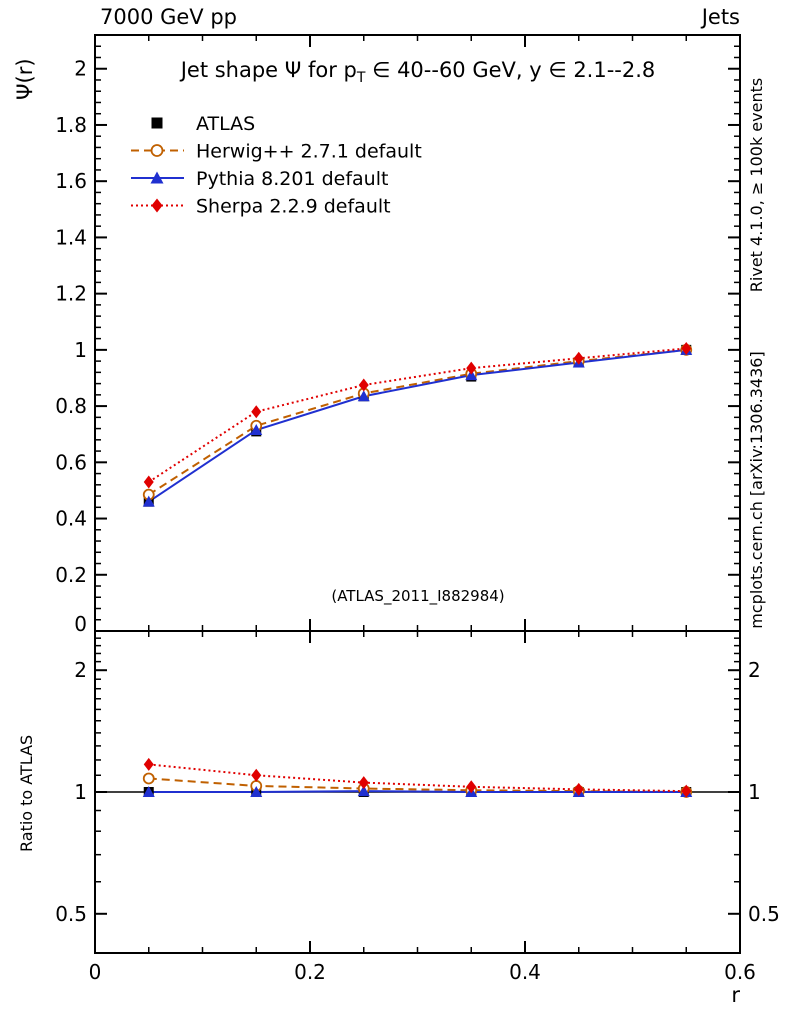 Image resolution: width=786 pixels, height=1024 pixels. What do you see at coordinates (225, 124) in the screenshot?
I see `legend-label-atlas: ATLAS` at bounding box center [225, 124].